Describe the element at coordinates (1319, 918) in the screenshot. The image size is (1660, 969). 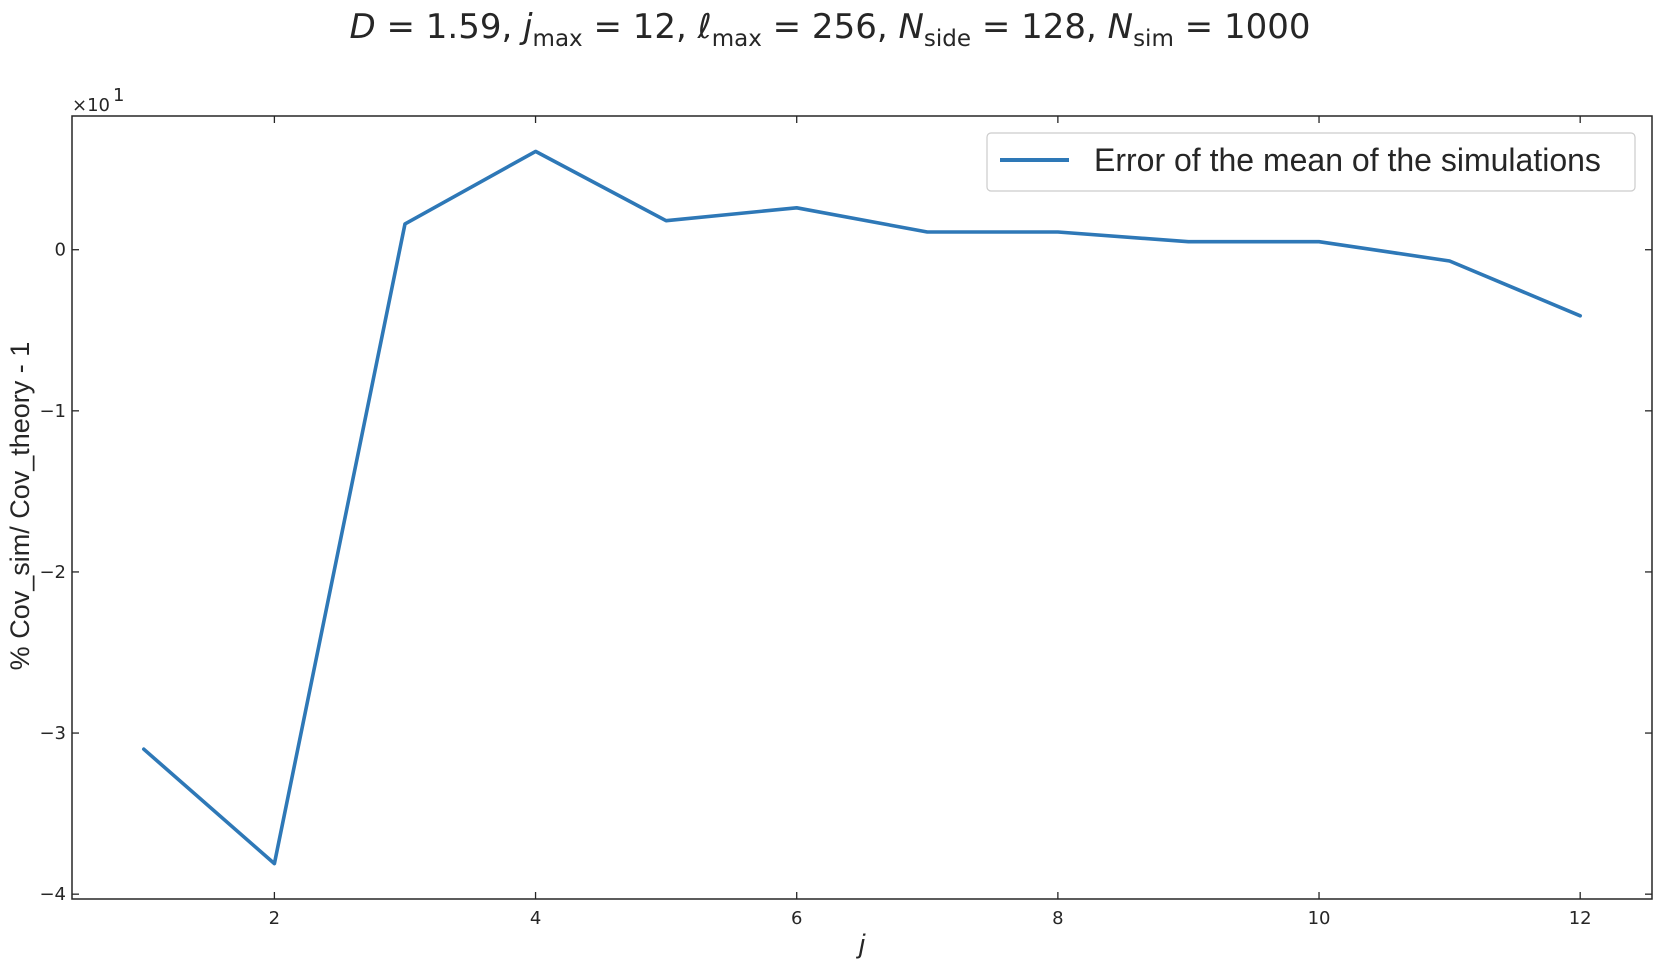
I see `x-tick-label: 10` at that location.